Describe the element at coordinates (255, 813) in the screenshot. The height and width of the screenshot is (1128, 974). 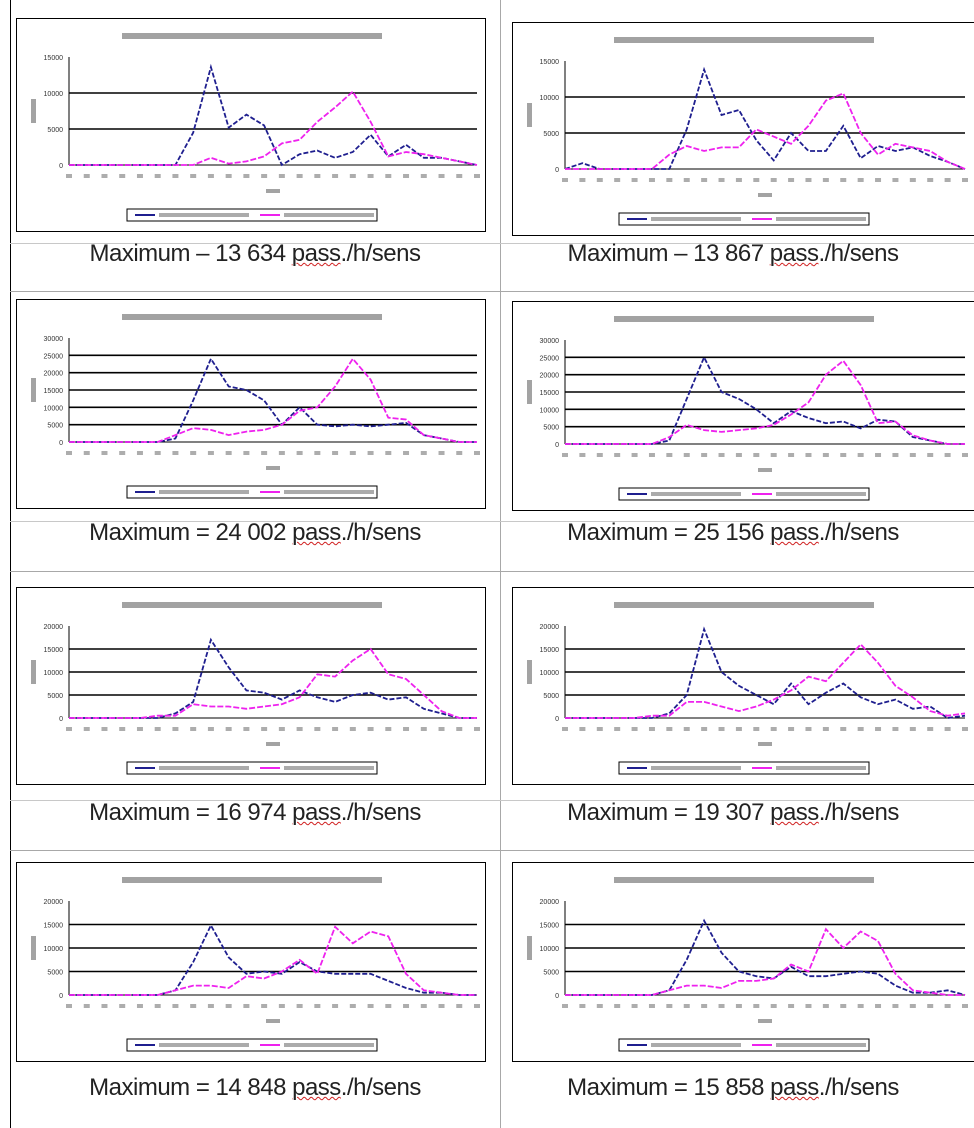
I see `panel-caption: Maximum = 16 974 pass./h/sens` at that location.